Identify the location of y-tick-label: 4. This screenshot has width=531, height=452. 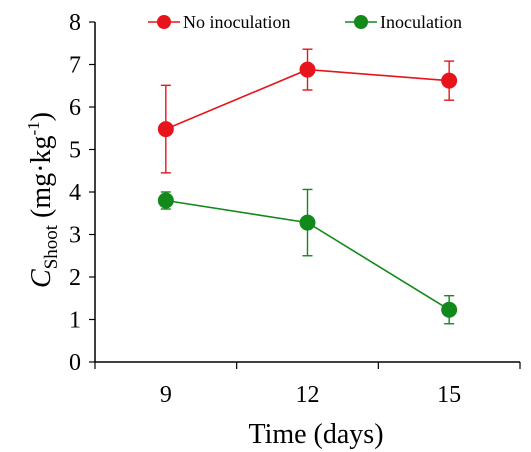
(75, 193).